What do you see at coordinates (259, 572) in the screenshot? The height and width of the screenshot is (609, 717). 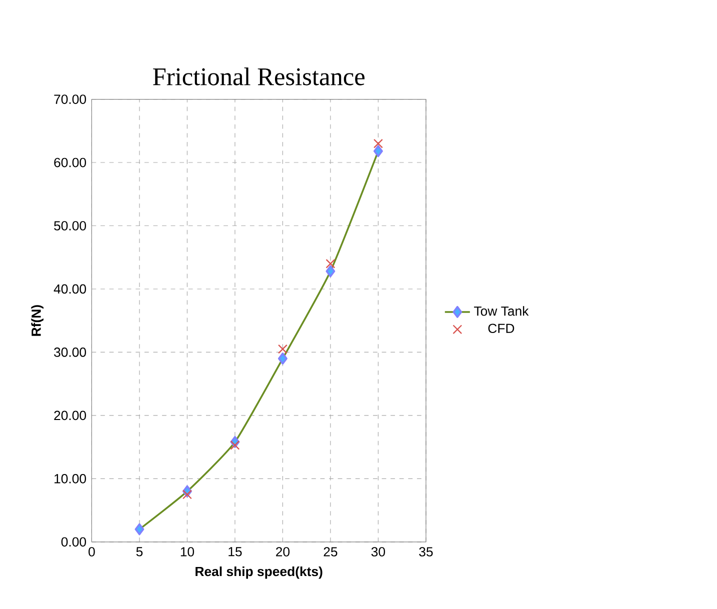 I see `x-axis-title: Real ship speed(kts)` at bounding box center [259, 572].